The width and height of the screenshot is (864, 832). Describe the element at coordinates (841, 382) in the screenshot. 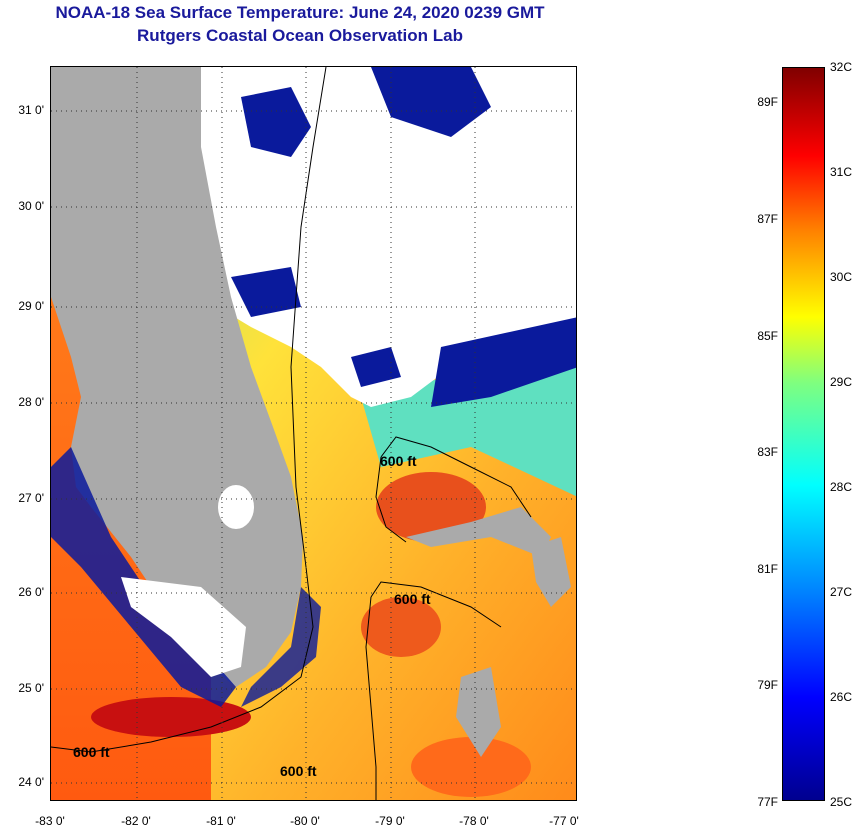

I see `colorbar-celsius-label: 29C` at that location.